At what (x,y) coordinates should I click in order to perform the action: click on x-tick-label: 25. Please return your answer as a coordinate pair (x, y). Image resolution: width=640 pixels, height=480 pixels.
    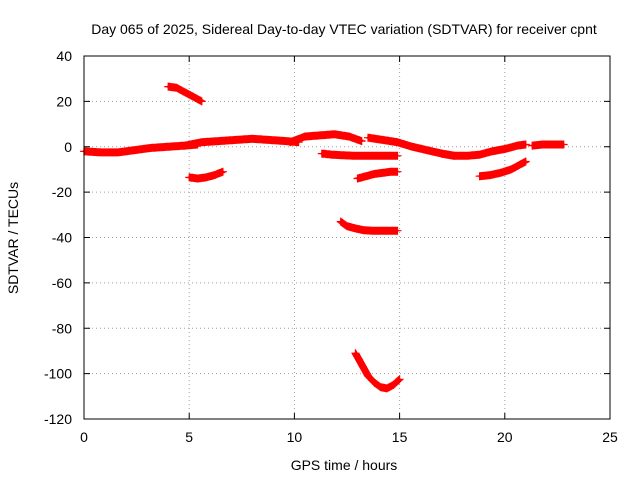
    Looking at the image, I should click on (610, 437).